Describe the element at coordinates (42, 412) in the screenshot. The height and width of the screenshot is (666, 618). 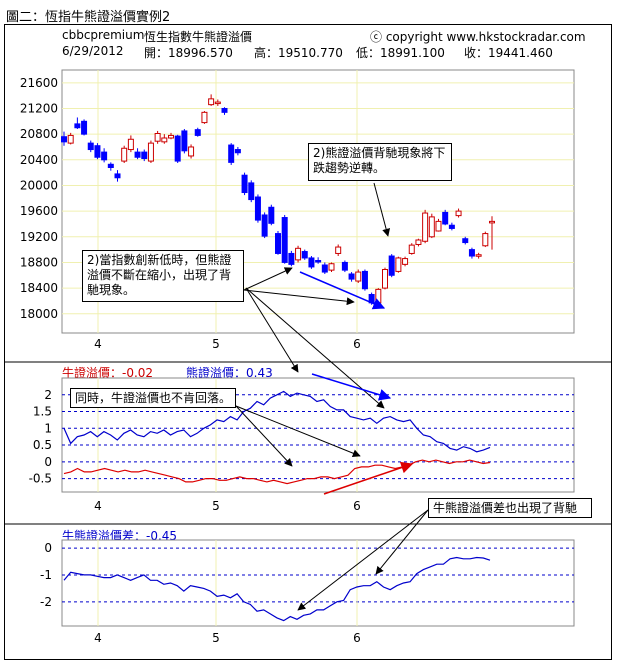
I see `premium-y-tick-label: 1.5` at that location.